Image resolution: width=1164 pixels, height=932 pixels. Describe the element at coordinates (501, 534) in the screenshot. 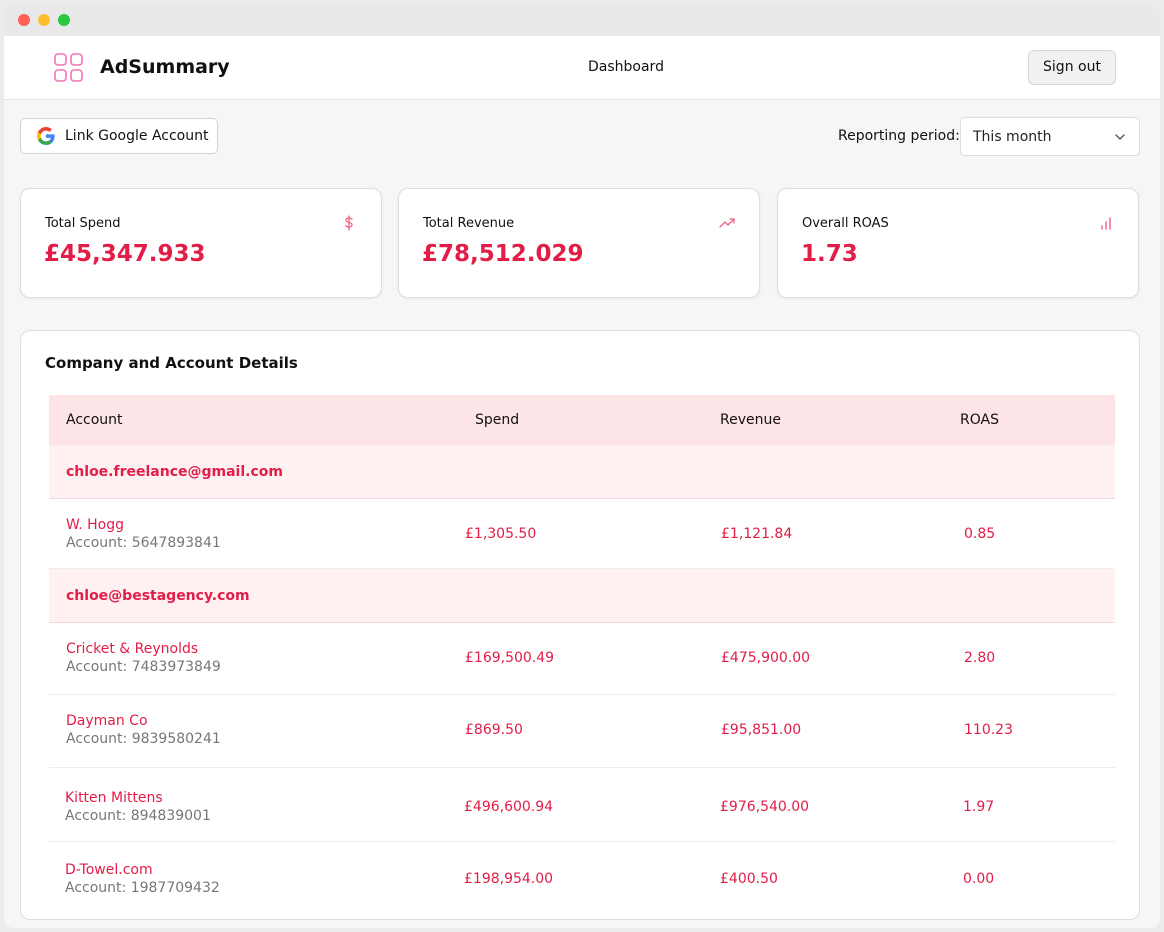

I see `spend-value: £1,305.50` at that location.